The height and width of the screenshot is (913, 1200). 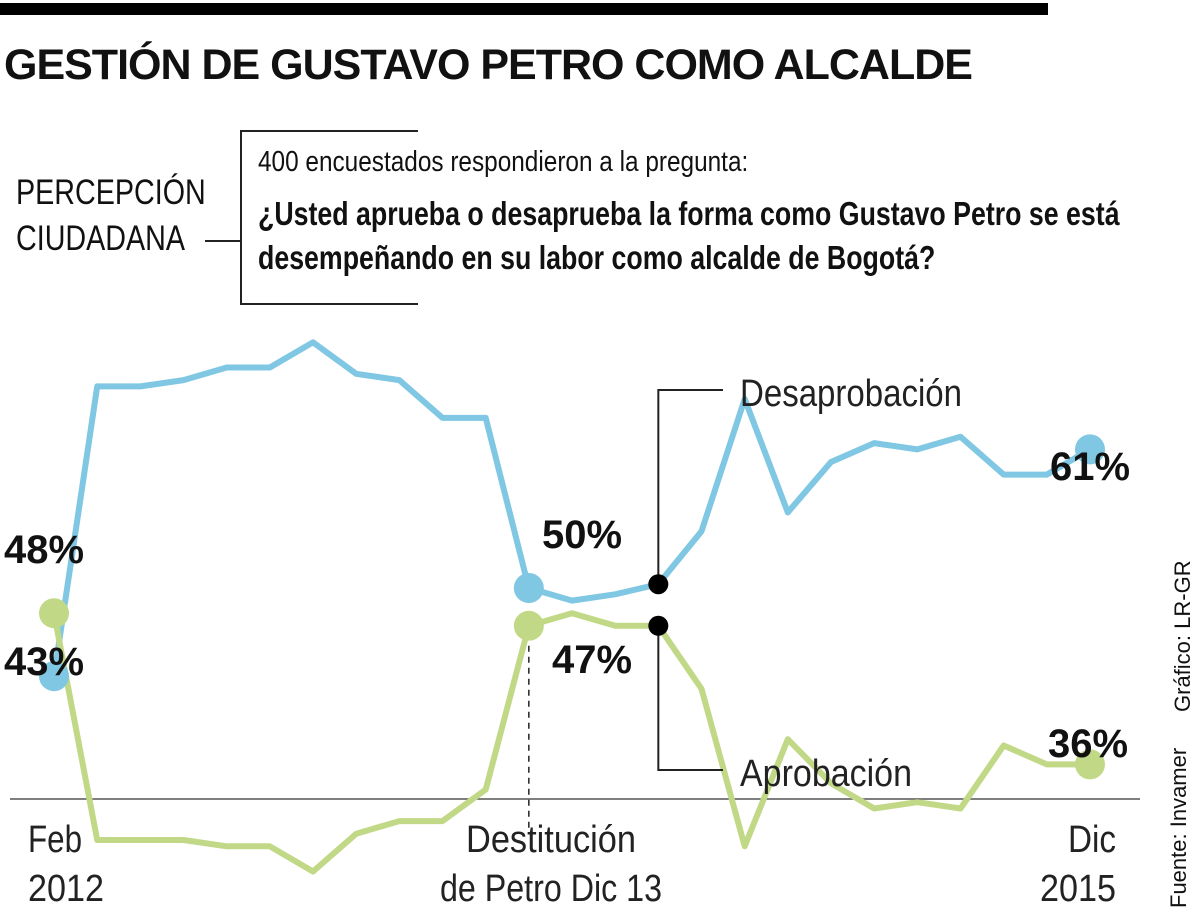 What do you see at coordinates (551, 889) in the screenshot?
I see `x-tick-label-2-line-2: de Petro Dic 13` at bounding box center [551, 889].